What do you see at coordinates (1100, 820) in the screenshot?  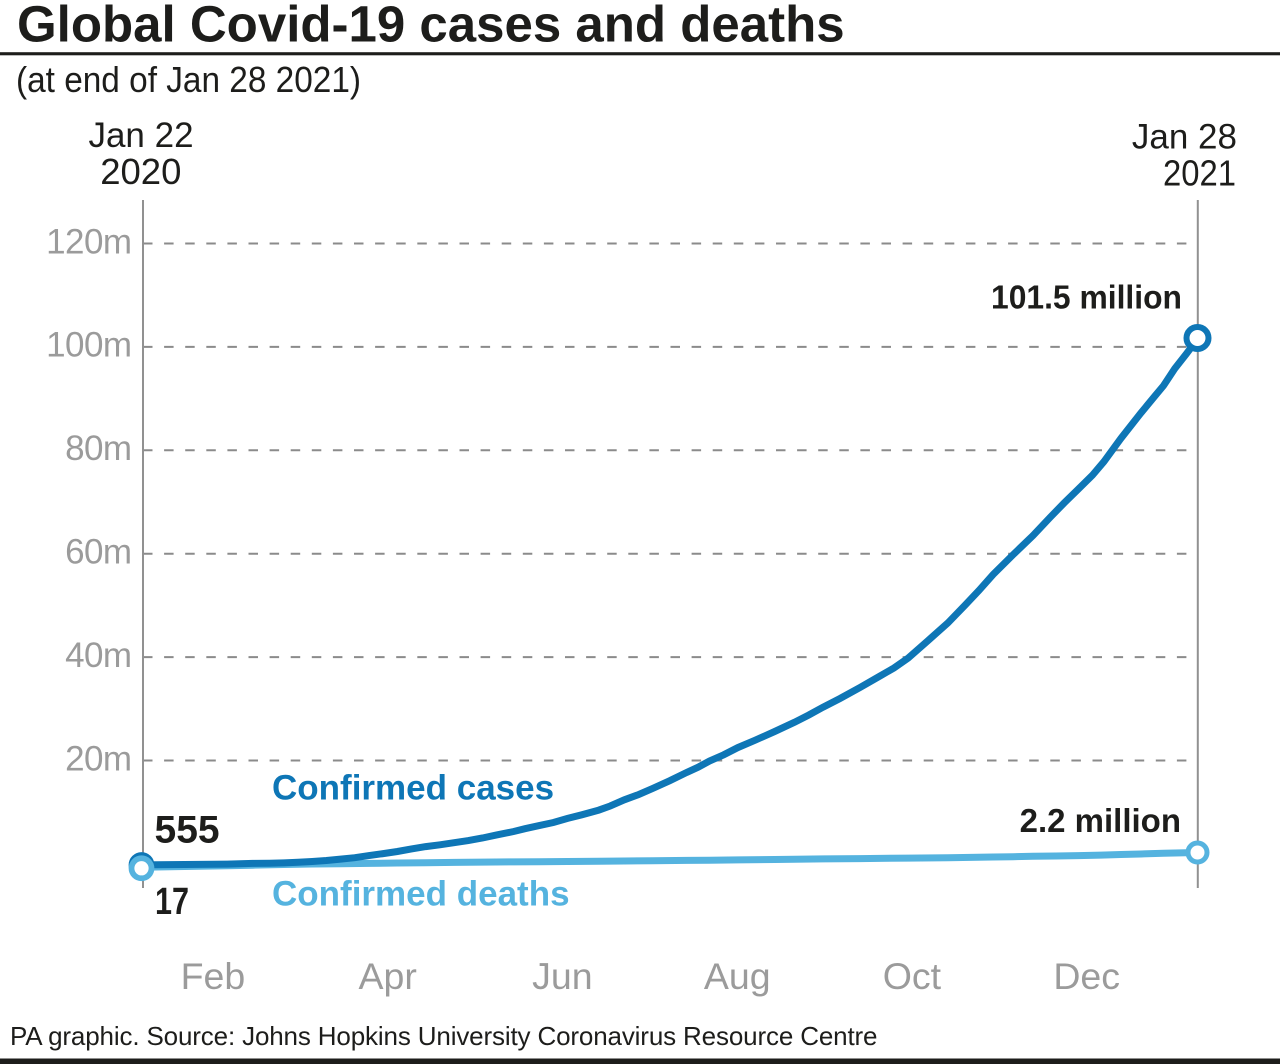 I see `svg-text: 2.2 million` at bounding box center [1100, 820].